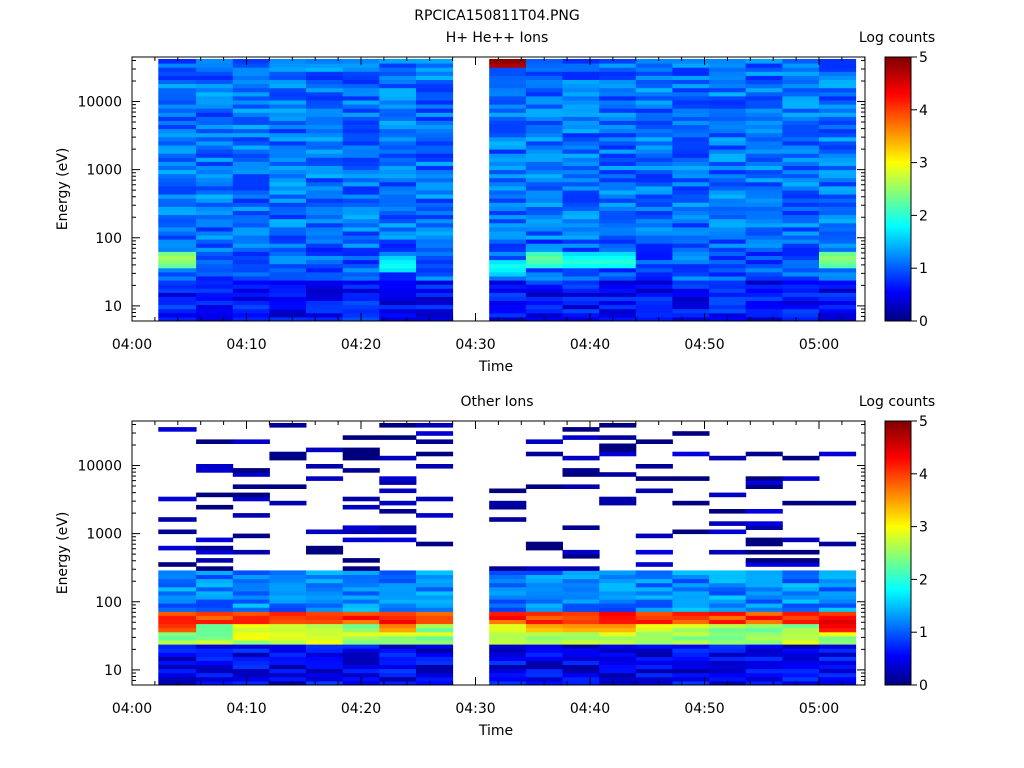  Describe the element at coordinates (590, 345) in the screenshot. I see `x-tick-label: 04:40` at that location.